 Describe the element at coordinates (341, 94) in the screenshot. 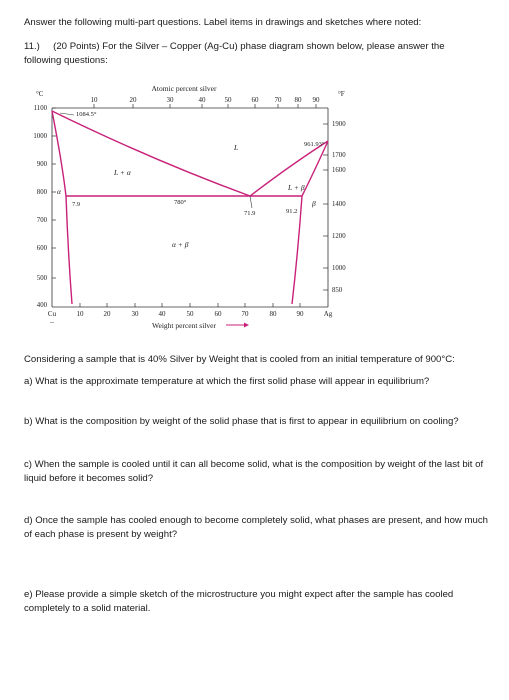

I see `fahrenheit-unit: °F` at that location.